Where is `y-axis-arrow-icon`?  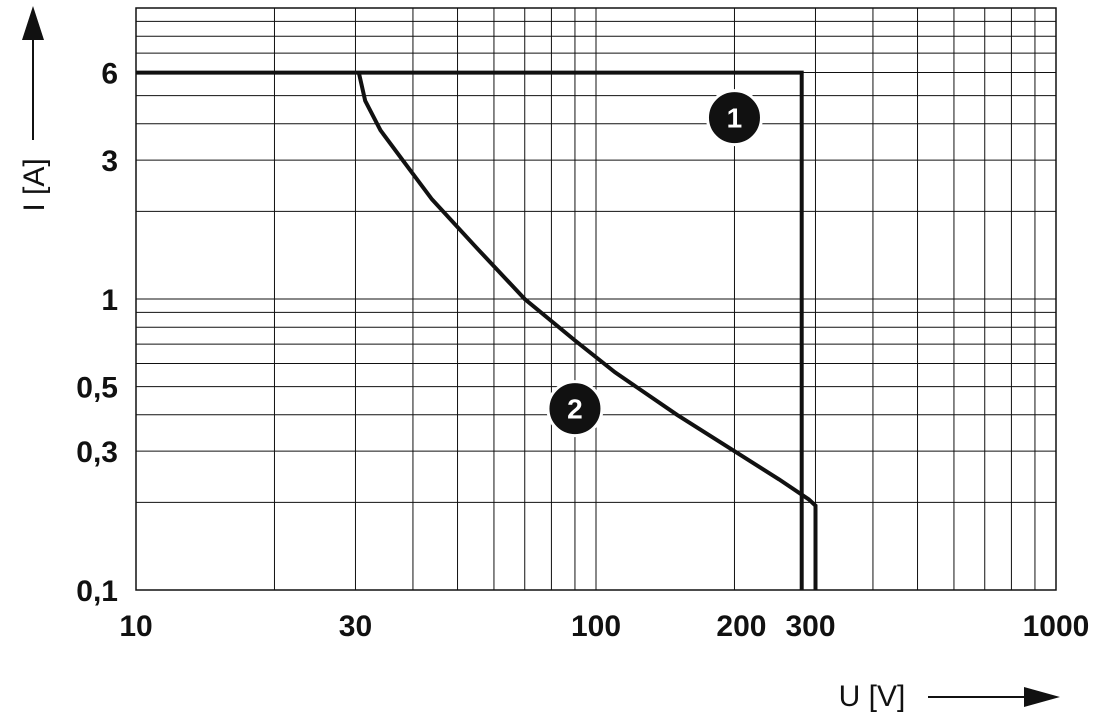 y-axis-arrow-icon is located at coordinates (33, 23).